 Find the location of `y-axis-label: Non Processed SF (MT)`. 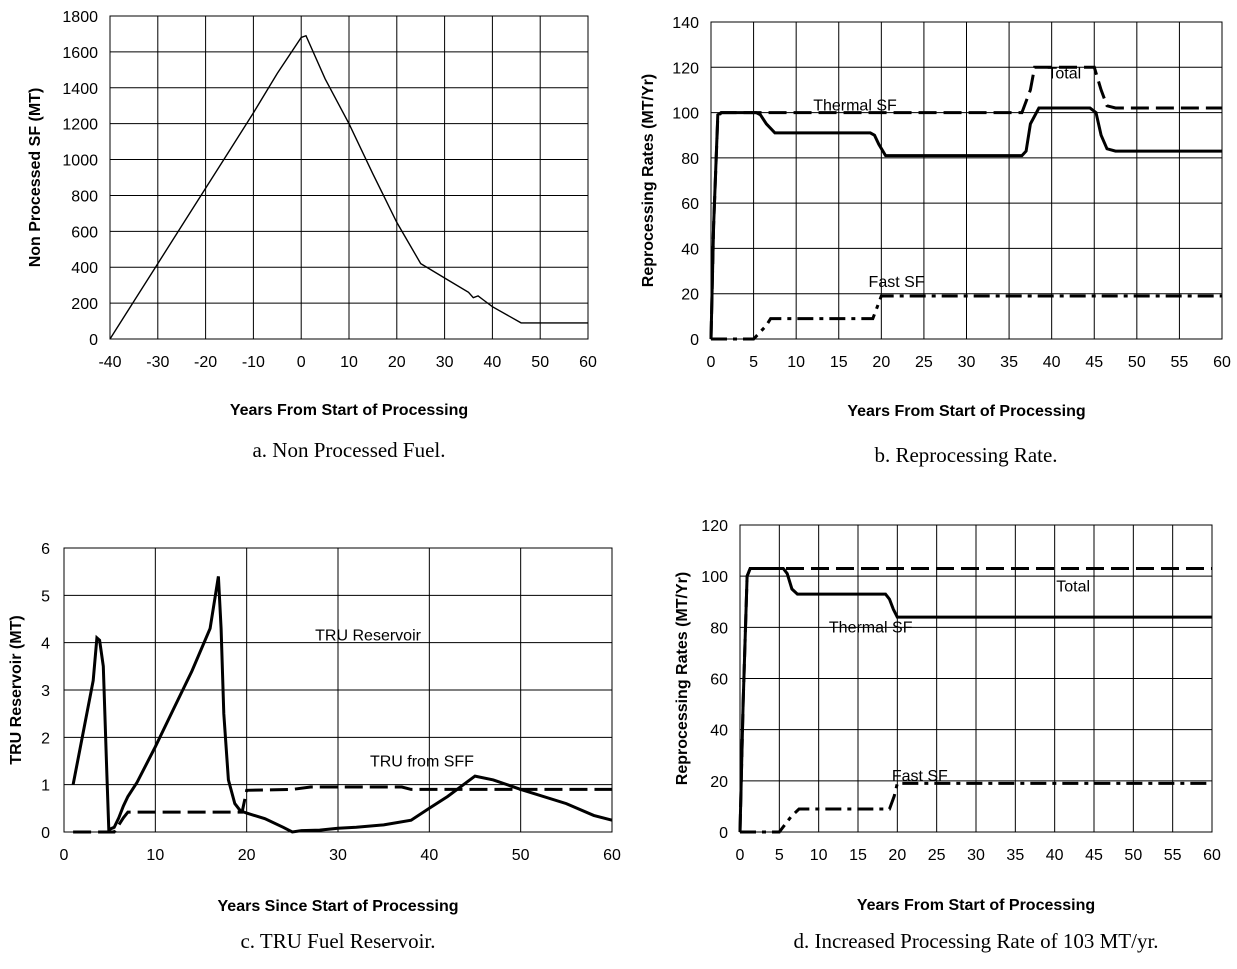

y-axis-label: Non Processed SF (MT) is located at coordinates (35, 178).